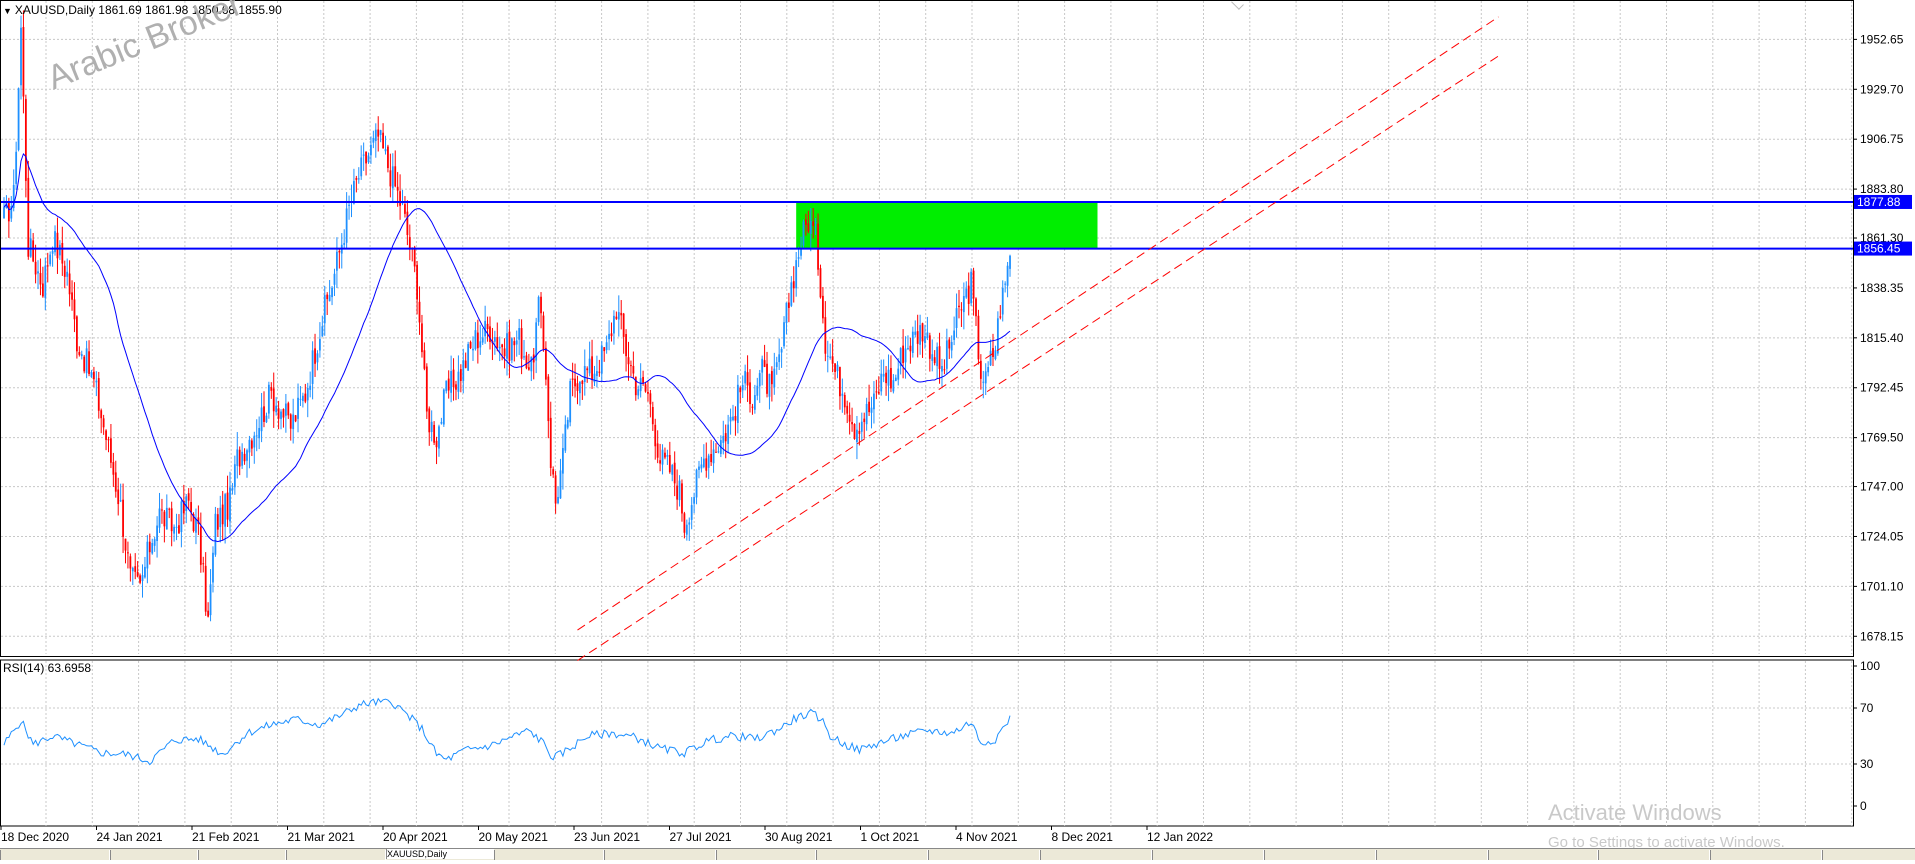 Image resolution: width=1915 pixels, height=864 pixels. What do you see at coordinates (440, 854) in the screenshot?
I see `chart-tab: XAUUSD,Daily` at bounding box center [440, 854].